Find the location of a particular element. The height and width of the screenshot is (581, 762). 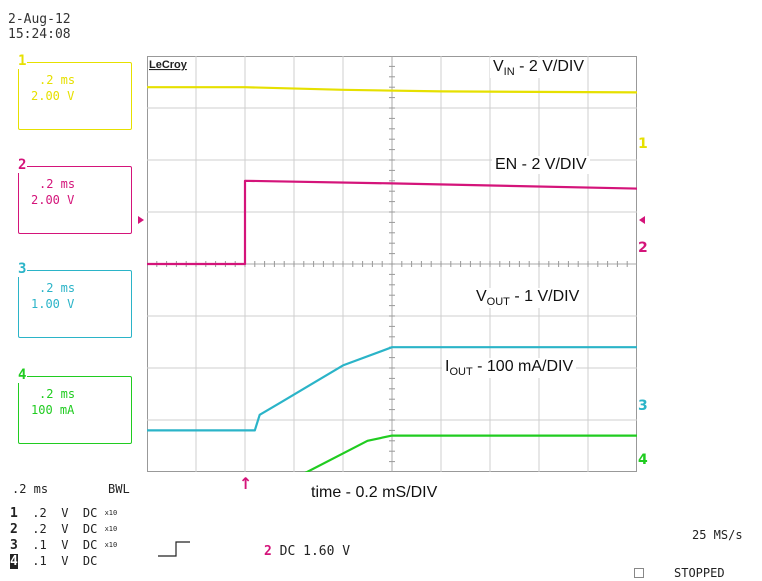

brand-label: LeCroy is located at coordinates (168, 65).